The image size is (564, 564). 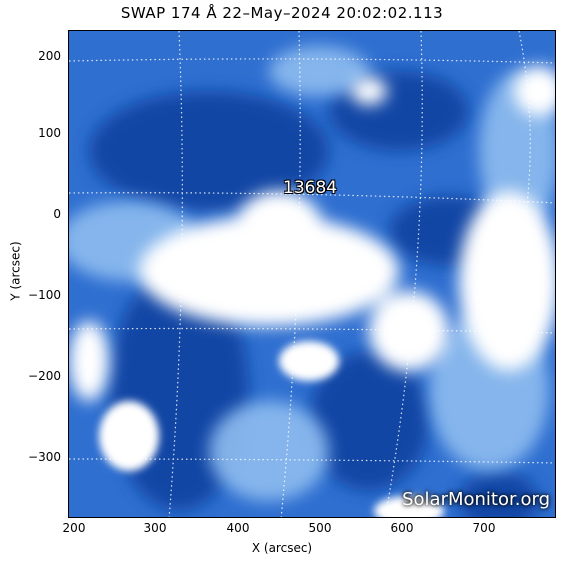 I want to click on x-tick-label: 300, so click(x=155, y=528).